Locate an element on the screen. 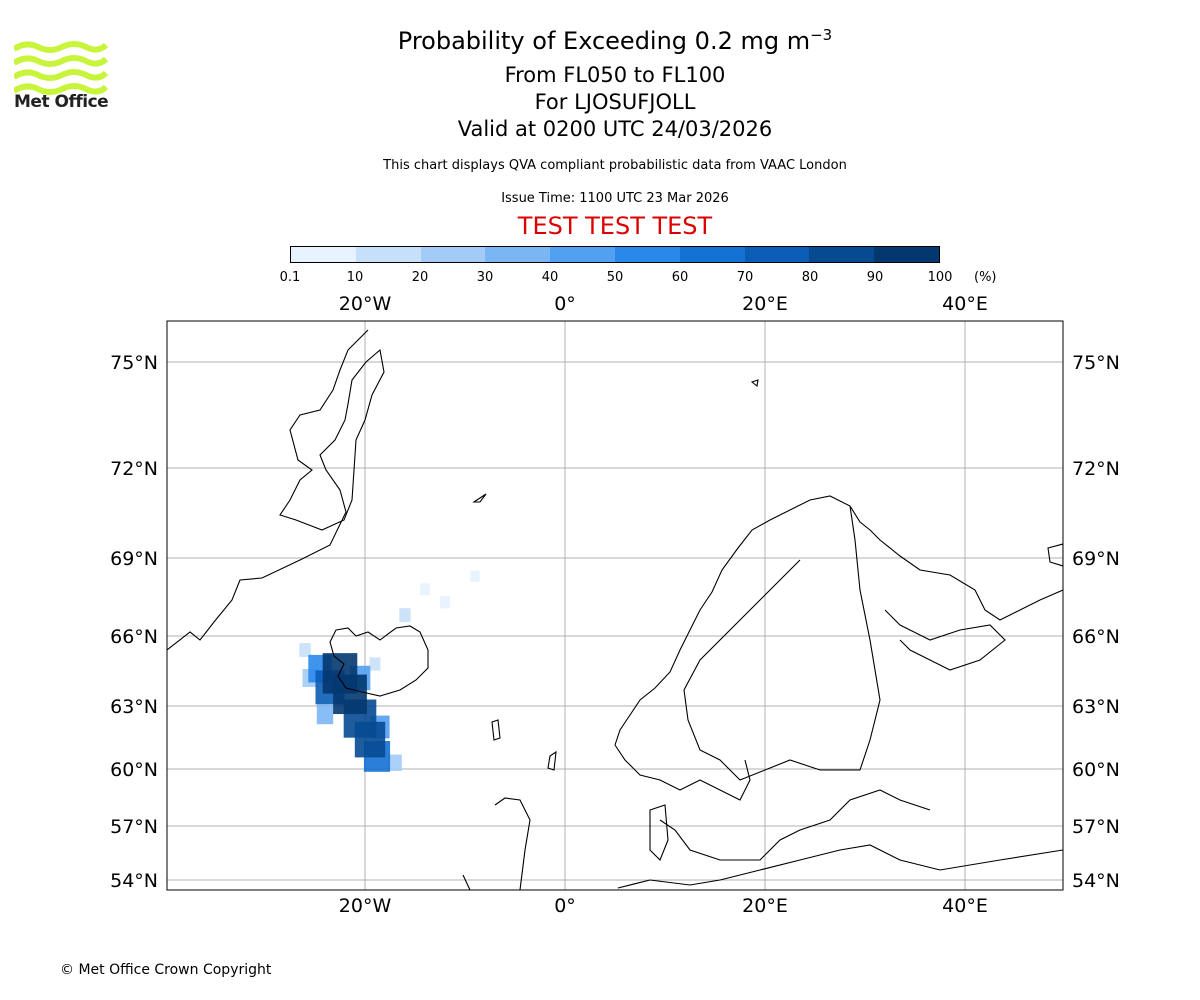 The image size is (1200, 1000). finland-sweden-border is located at coordinates (782, 643).